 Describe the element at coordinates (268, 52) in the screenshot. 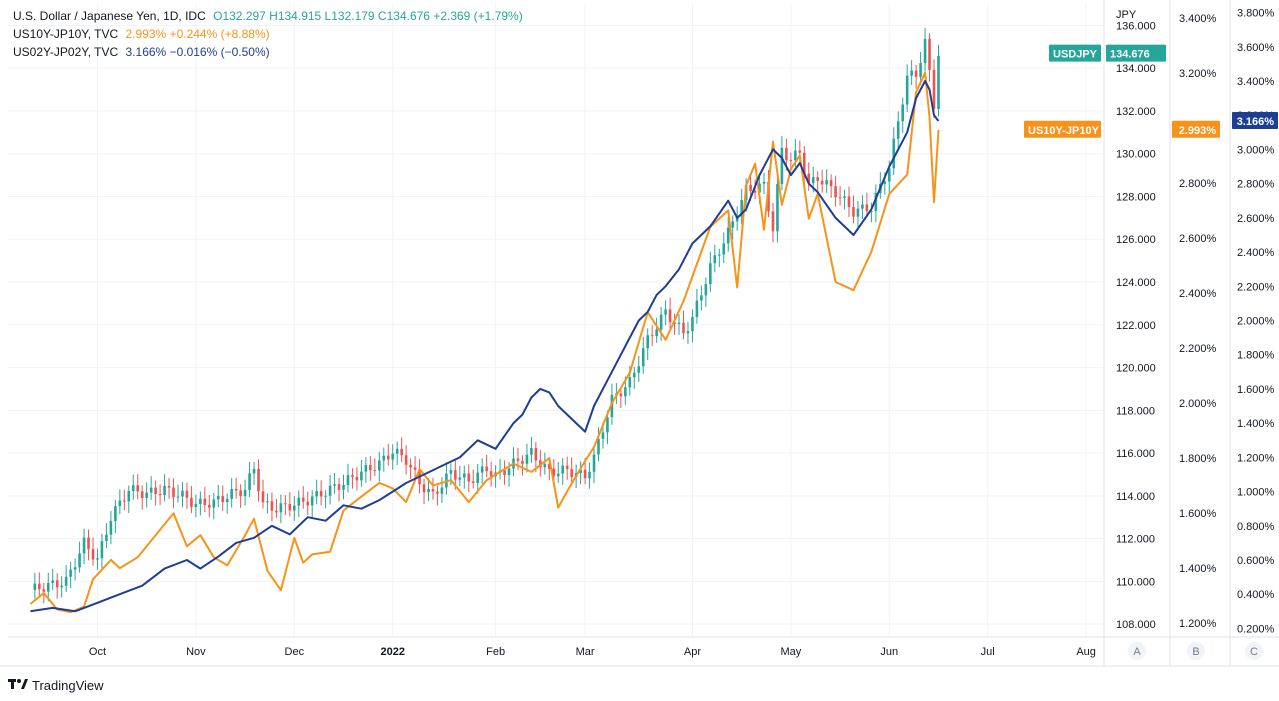

I see `legend-us02: US02Y-JP02Y, TVC 3.166% −0.016% (−0.50%)` at that location.